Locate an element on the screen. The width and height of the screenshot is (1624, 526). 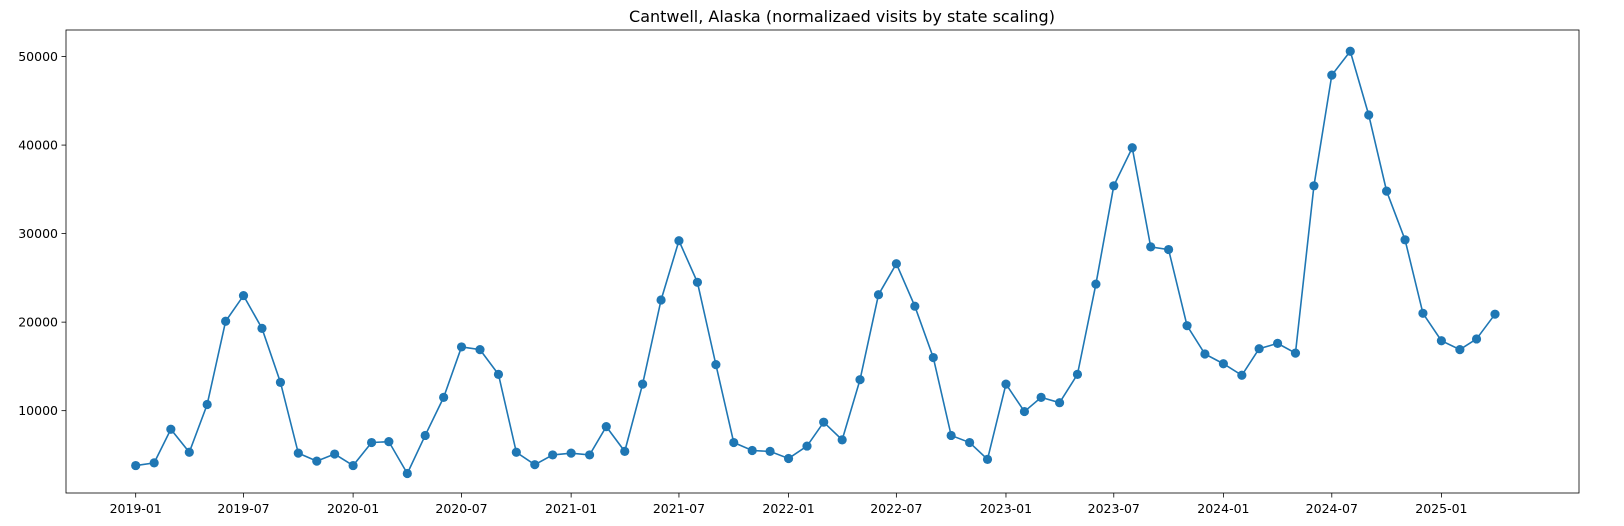
y-tick-label: 40000 is located at coordinates (38, 145).